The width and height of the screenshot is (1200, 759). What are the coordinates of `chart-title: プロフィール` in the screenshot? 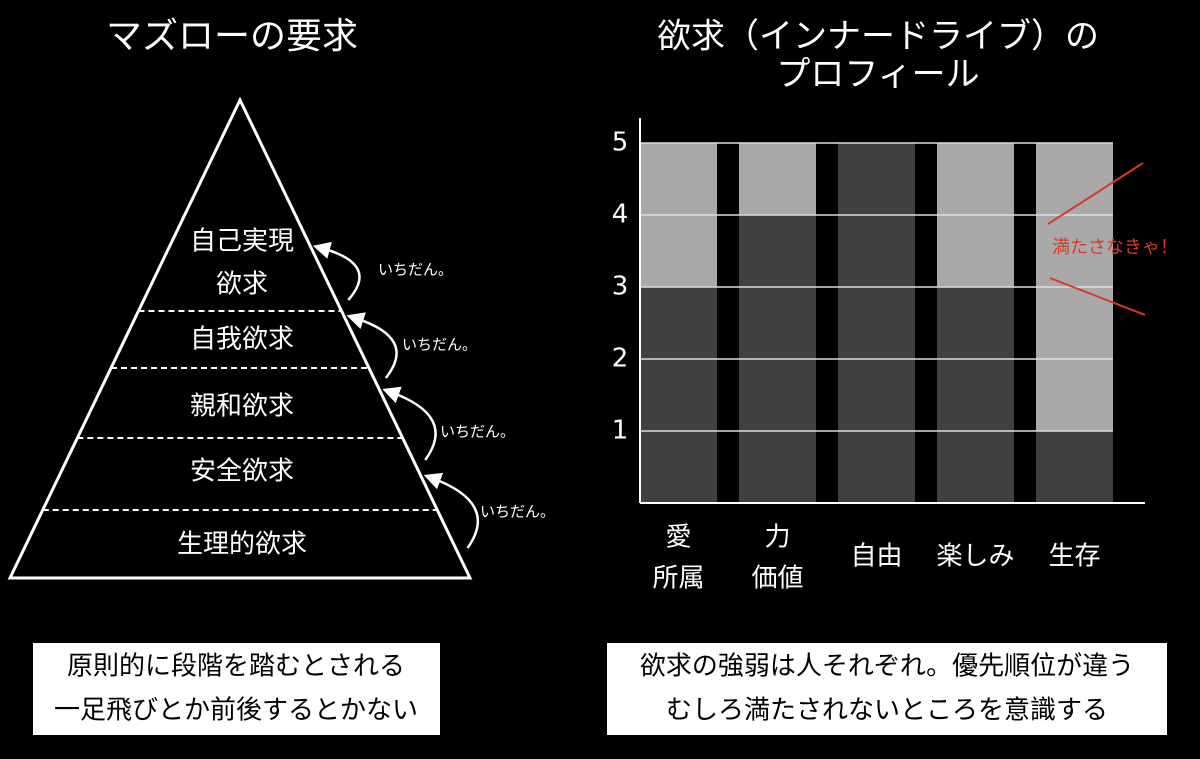 It's located at (877, 75).